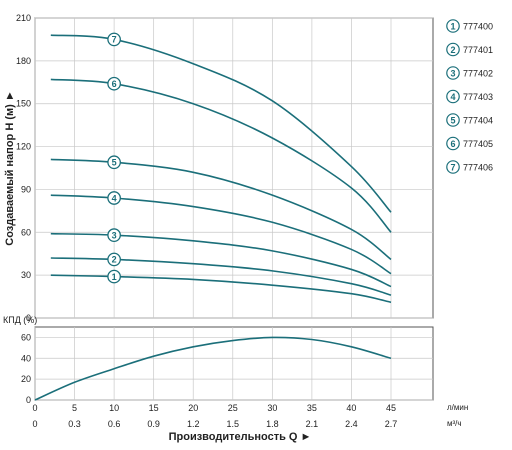 Image resolution: width=512 pixels, height=450 pixels. What do you see at coordinates (74, 408) in the screenshot?
I see `flow-tick-lmin: 5` at bounding box center [74, 408].